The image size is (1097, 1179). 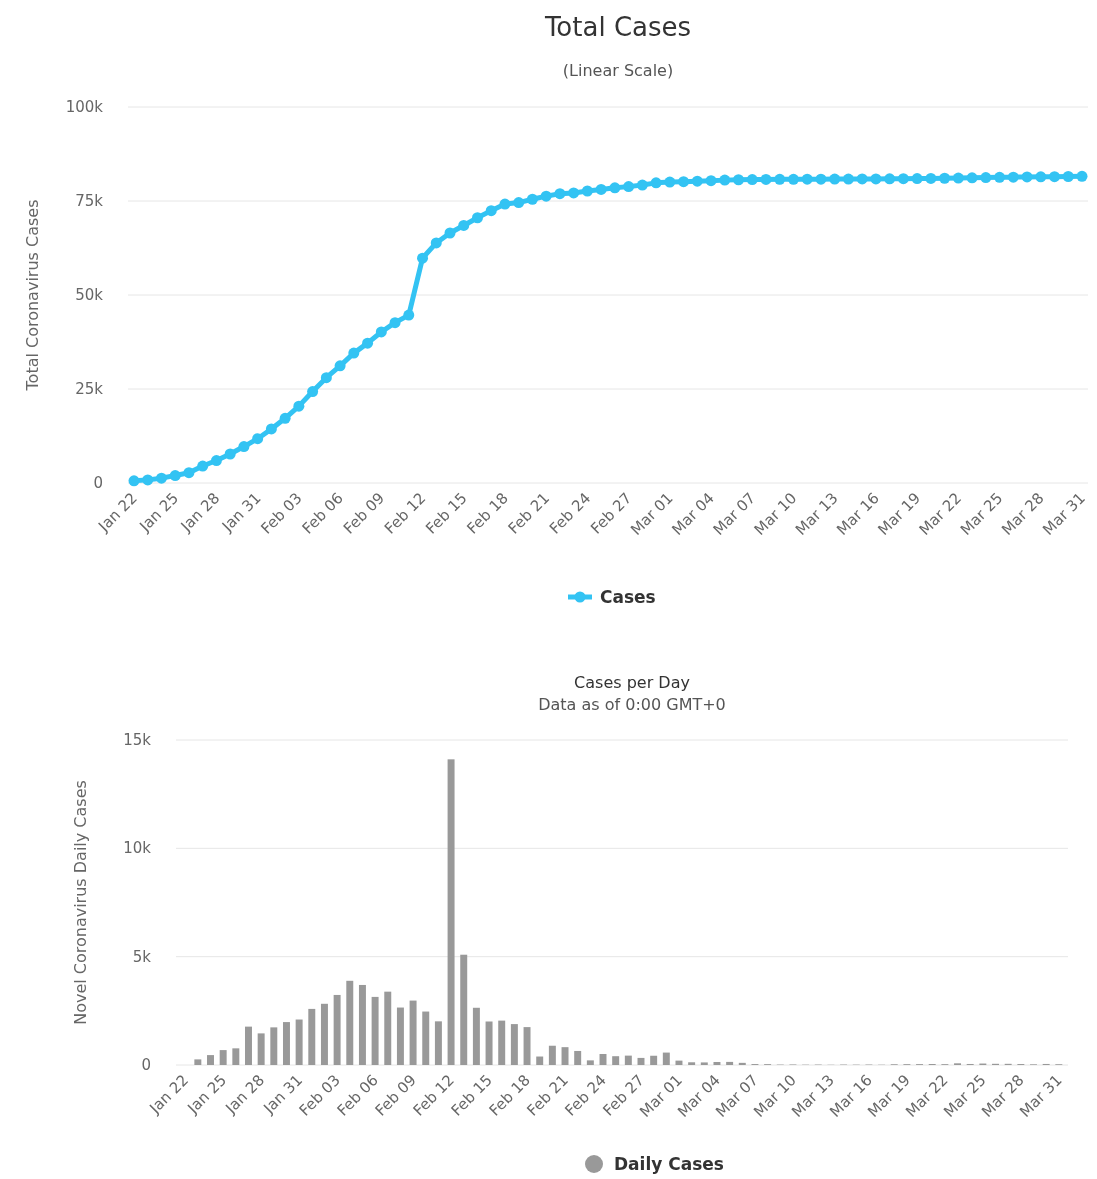 What do you see at coordinates (137, 740) in the screenshot?
I see `y-tick-label: 15k` at bounding box center [137, 740].